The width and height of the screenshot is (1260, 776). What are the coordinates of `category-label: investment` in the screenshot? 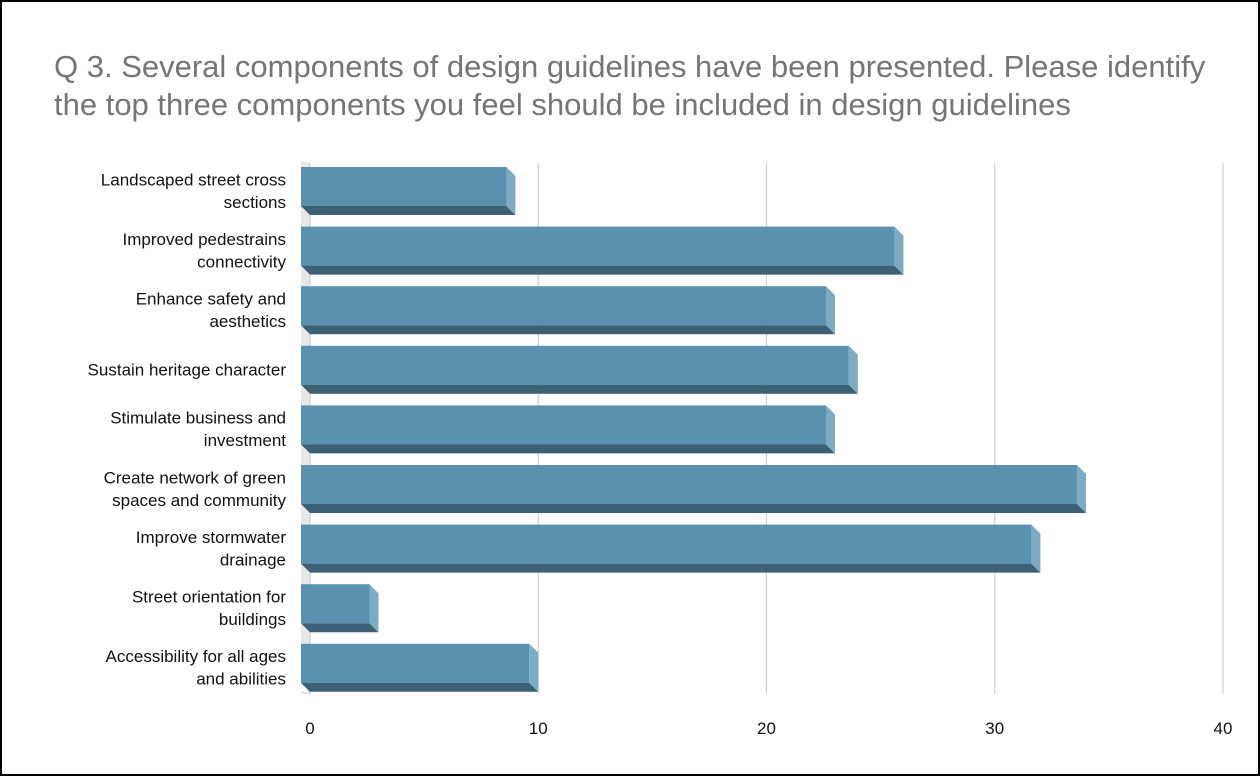 It's located at (245, 440).